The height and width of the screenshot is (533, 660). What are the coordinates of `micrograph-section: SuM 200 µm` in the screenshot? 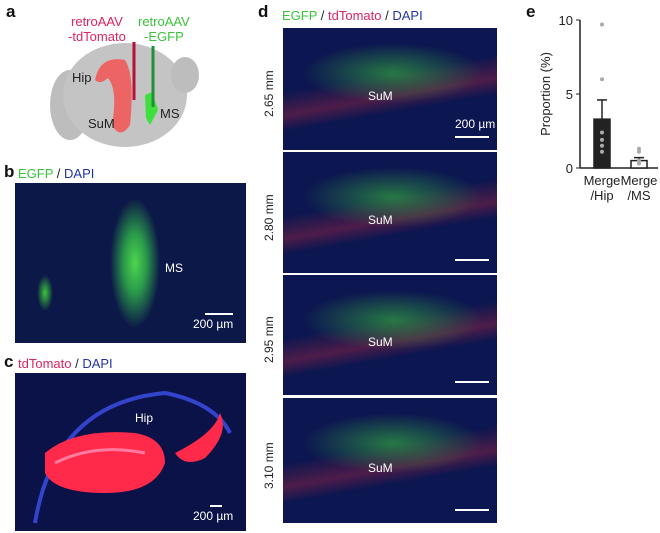 It's located at (390, 89).